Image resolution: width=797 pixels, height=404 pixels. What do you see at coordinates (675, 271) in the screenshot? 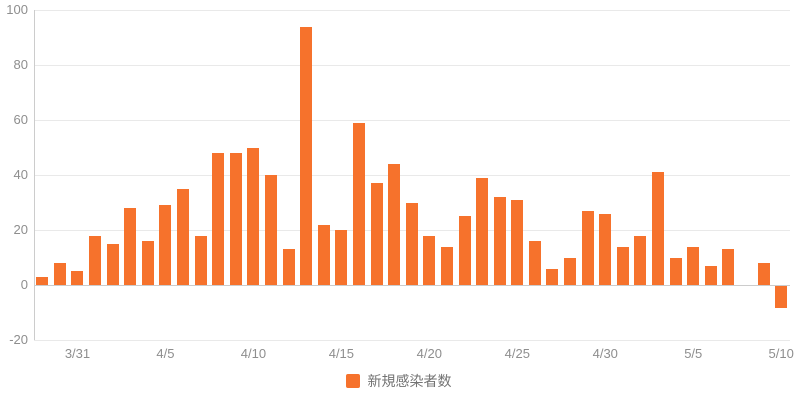
I see `bar-5/4` at bounding box center [675, 271].